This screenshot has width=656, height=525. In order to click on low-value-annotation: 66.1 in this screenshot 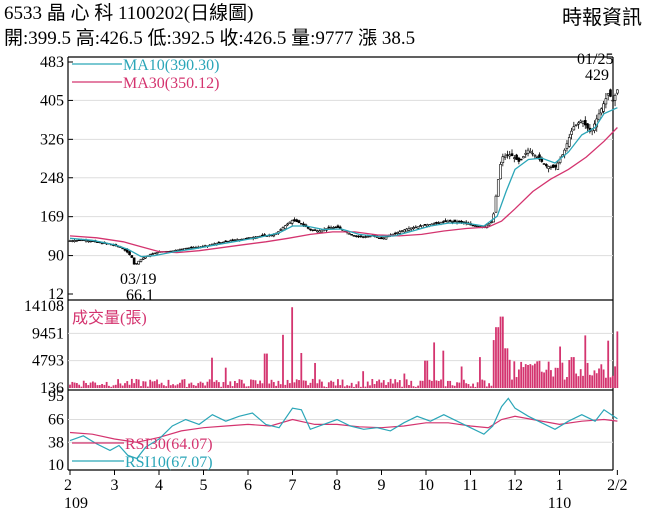, I will do `click(140, 295)`.